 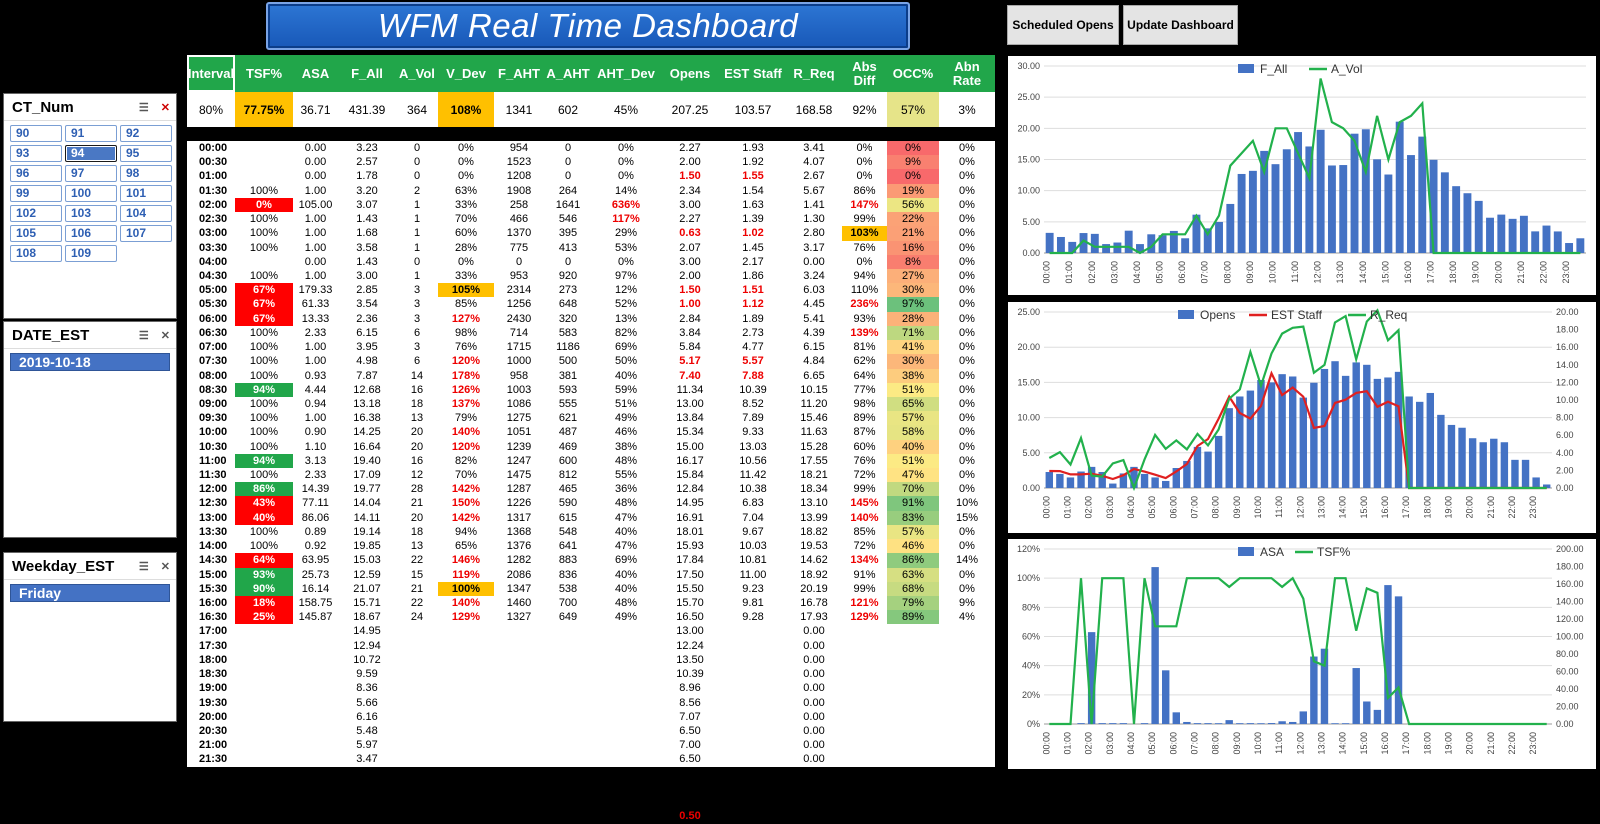 What do you see at coordinates (315, 162) in the screenshot?
I see `cell-asa: 0.00` at bounding box center [315, 162].